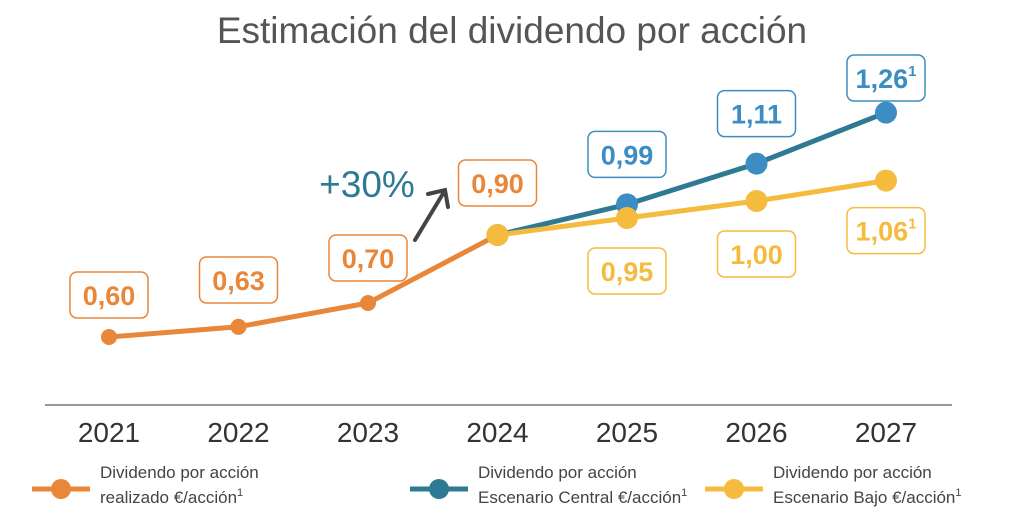 The image size is (1024, 523). Describe the element at coordinates (627, 432) in the screenshot. I see `x-tick-label: 2025` at that location.